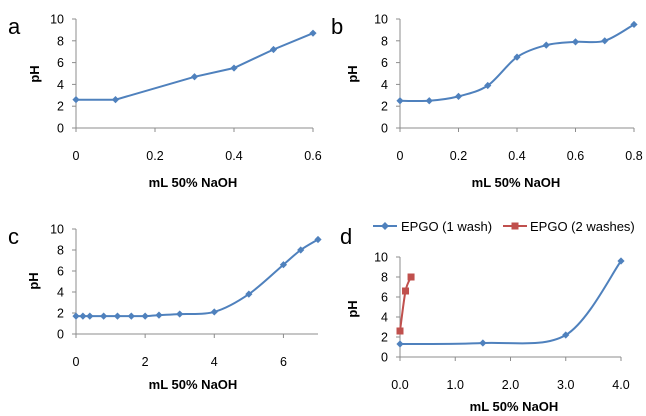  What do you see at coordinates (34, 73) in the screenshot?
I see `y-axis-title-a: pH` at bounding box center [34, 73].